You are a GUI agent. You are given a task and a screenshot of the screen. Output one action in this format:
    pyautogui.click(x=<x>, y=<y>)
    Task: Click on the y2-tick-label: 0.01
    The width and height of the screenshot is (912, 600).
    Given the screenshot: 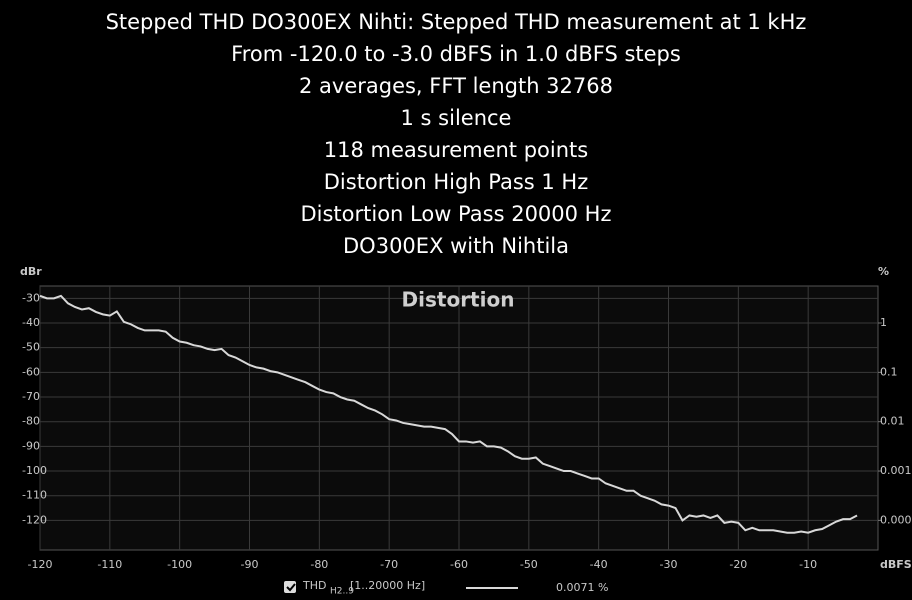 What is the action you would take?
    pyautogui.click(x=892, y=421)
    